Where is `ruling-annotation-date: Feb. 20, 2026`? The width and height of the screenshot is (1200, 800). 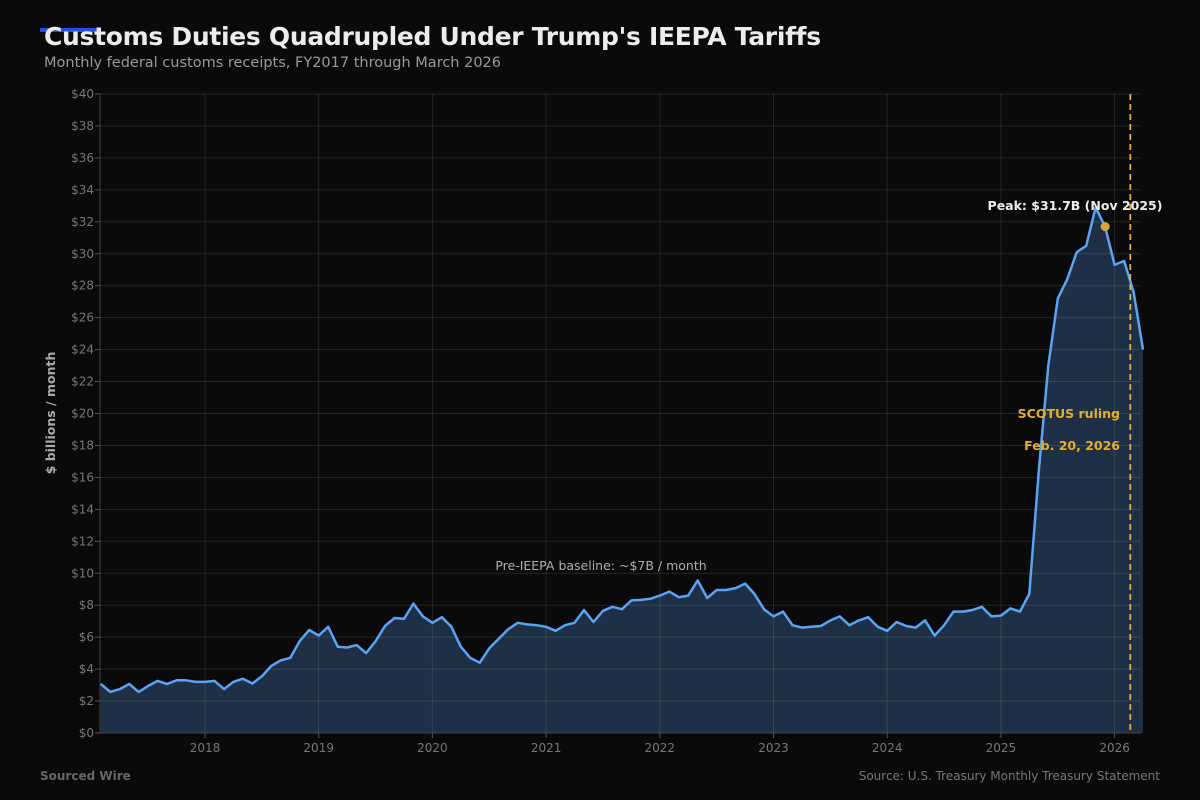
ruling-annotation-date: Feb. 20, 2026 is located at coordinates (1072, 445).